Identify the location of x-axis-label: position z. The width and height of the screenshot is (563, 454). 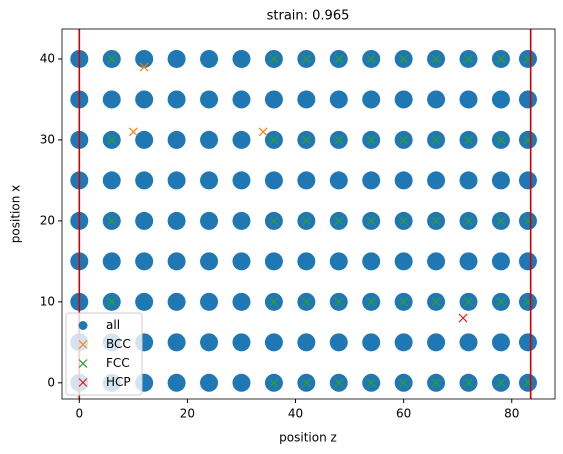
(308, 438).